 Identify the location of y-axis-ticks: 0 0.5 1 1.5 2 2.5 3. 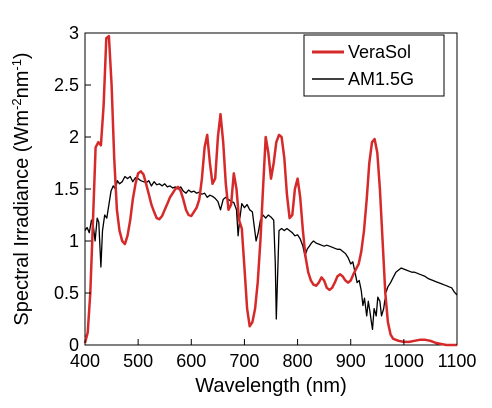
(72, 189).